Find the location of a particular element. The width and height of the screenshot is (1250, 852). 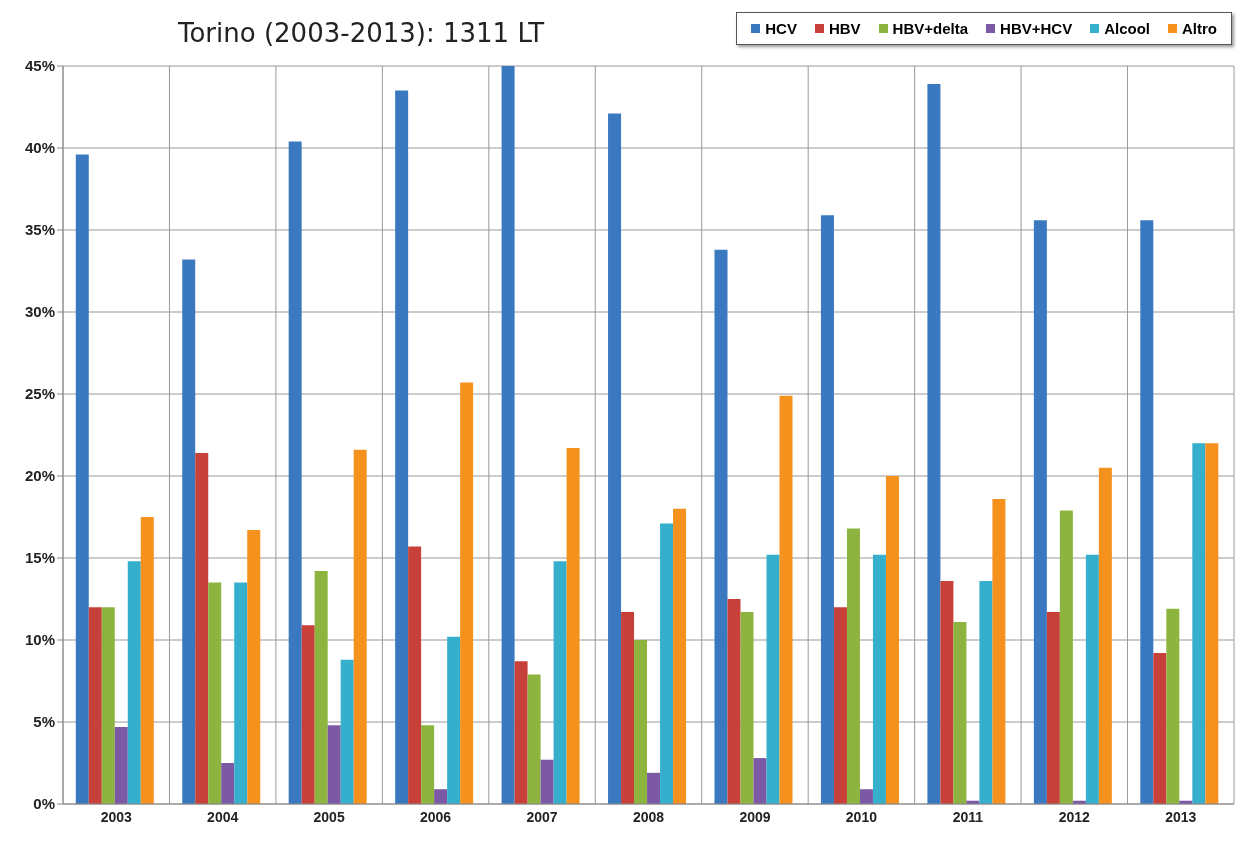

y-tick-label: 30% is located at coordinates (39, 312).